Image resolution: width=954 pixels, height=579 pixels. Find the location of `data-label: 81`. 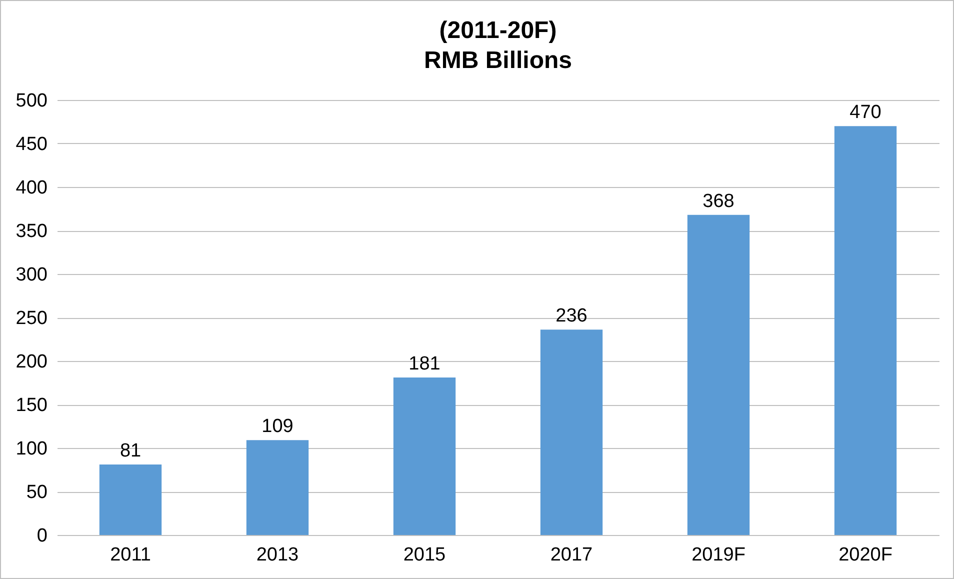

data-label: 81 is located at coordinates (131, 451).